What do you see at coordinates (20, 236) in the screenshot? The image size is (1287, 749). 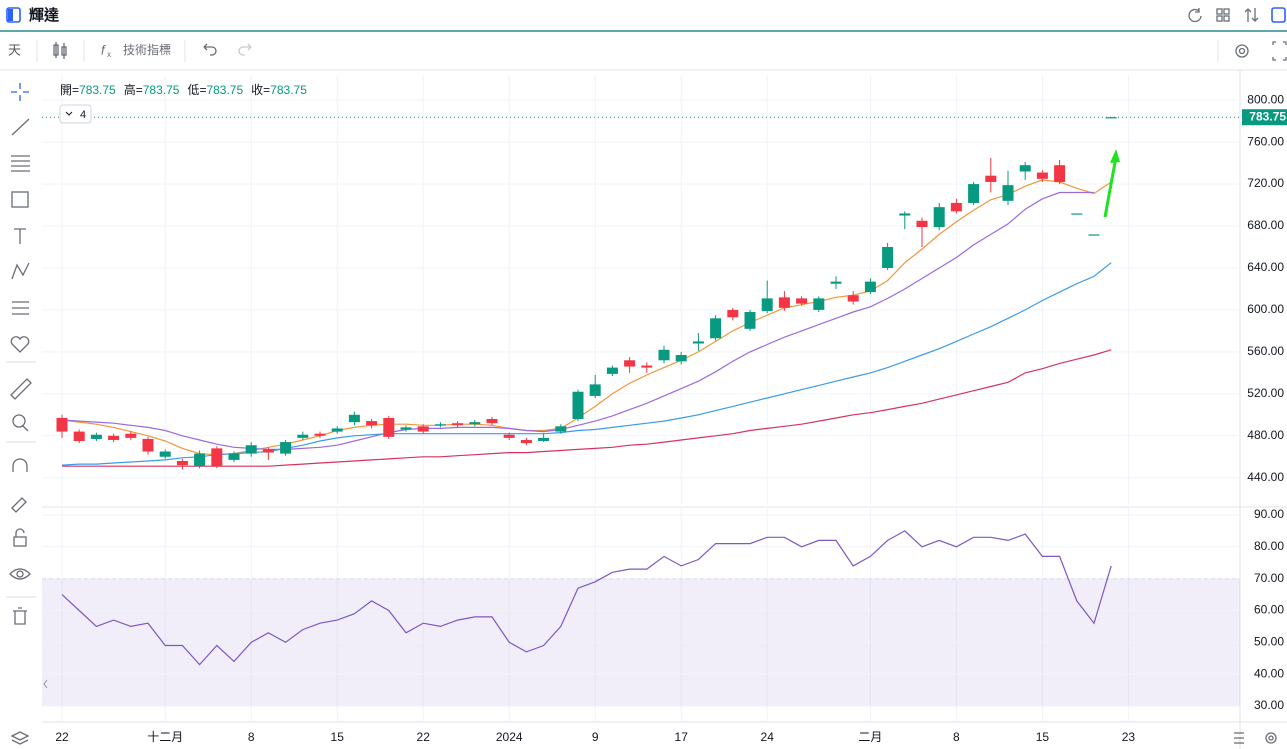 I see `text-tool` at bounding box center [20, 236].